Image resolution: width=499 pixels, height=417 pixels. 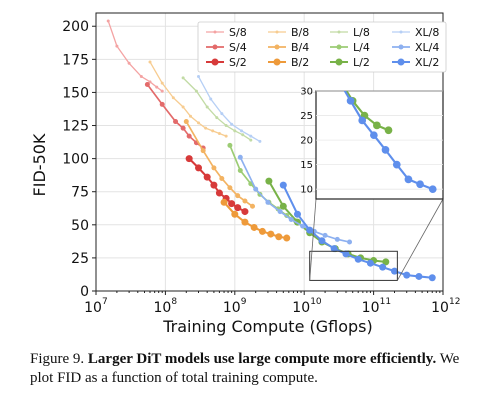 What do you see at coordinates (322, 47) in the screenshot?
I see `legend-box` at bounding box center [322, 47].